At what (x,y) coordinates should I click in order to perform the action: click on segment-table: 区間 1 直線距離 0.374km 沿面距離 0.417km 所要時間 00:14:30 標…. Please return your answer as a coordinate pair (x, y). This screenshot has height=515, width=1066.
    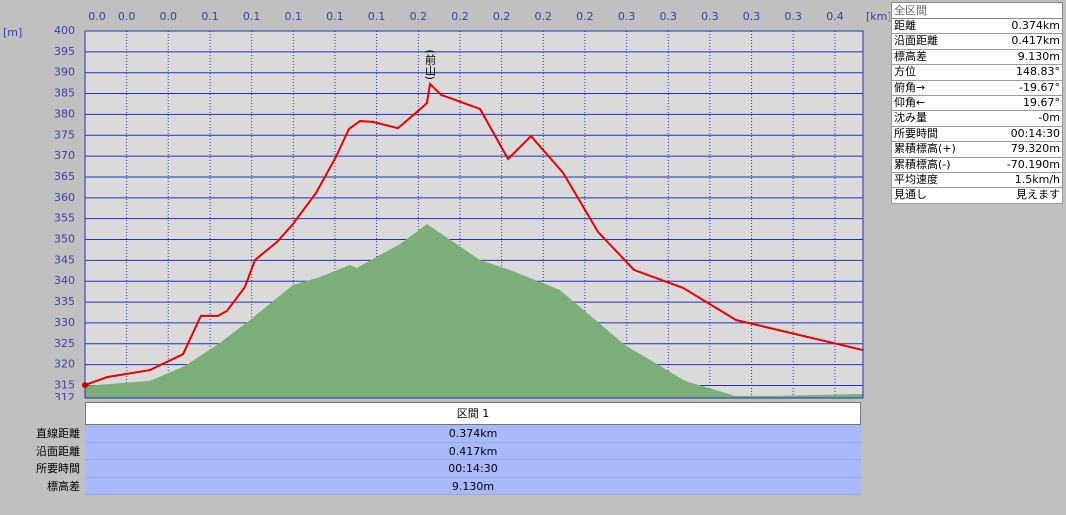
    Looking at the image, I should click on (431, 448).